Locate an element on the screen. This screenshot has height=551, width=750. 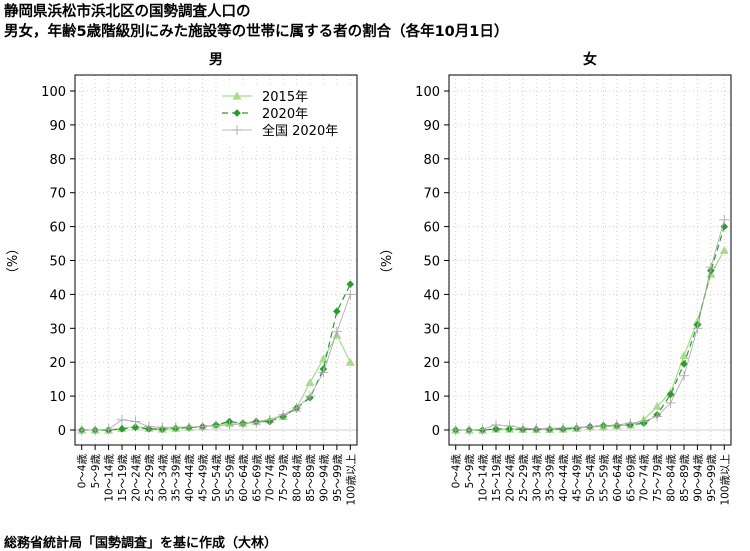
x-tick-label: 70～74歳 is located at coordinates (271, 478).